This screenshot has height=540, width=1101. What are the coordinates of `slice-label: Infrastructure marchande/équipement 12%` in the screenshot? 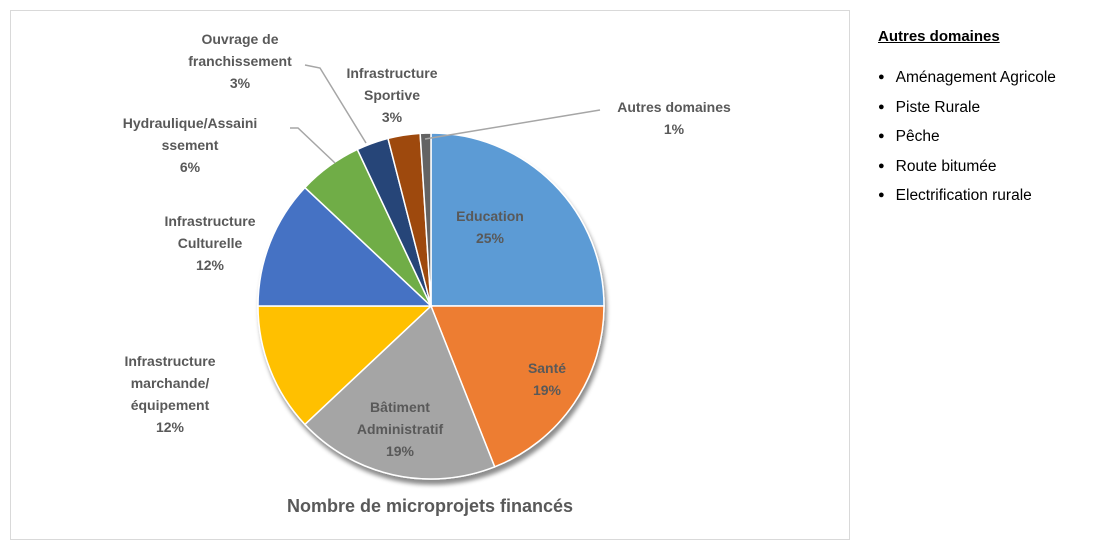 It's located at (170, 394).